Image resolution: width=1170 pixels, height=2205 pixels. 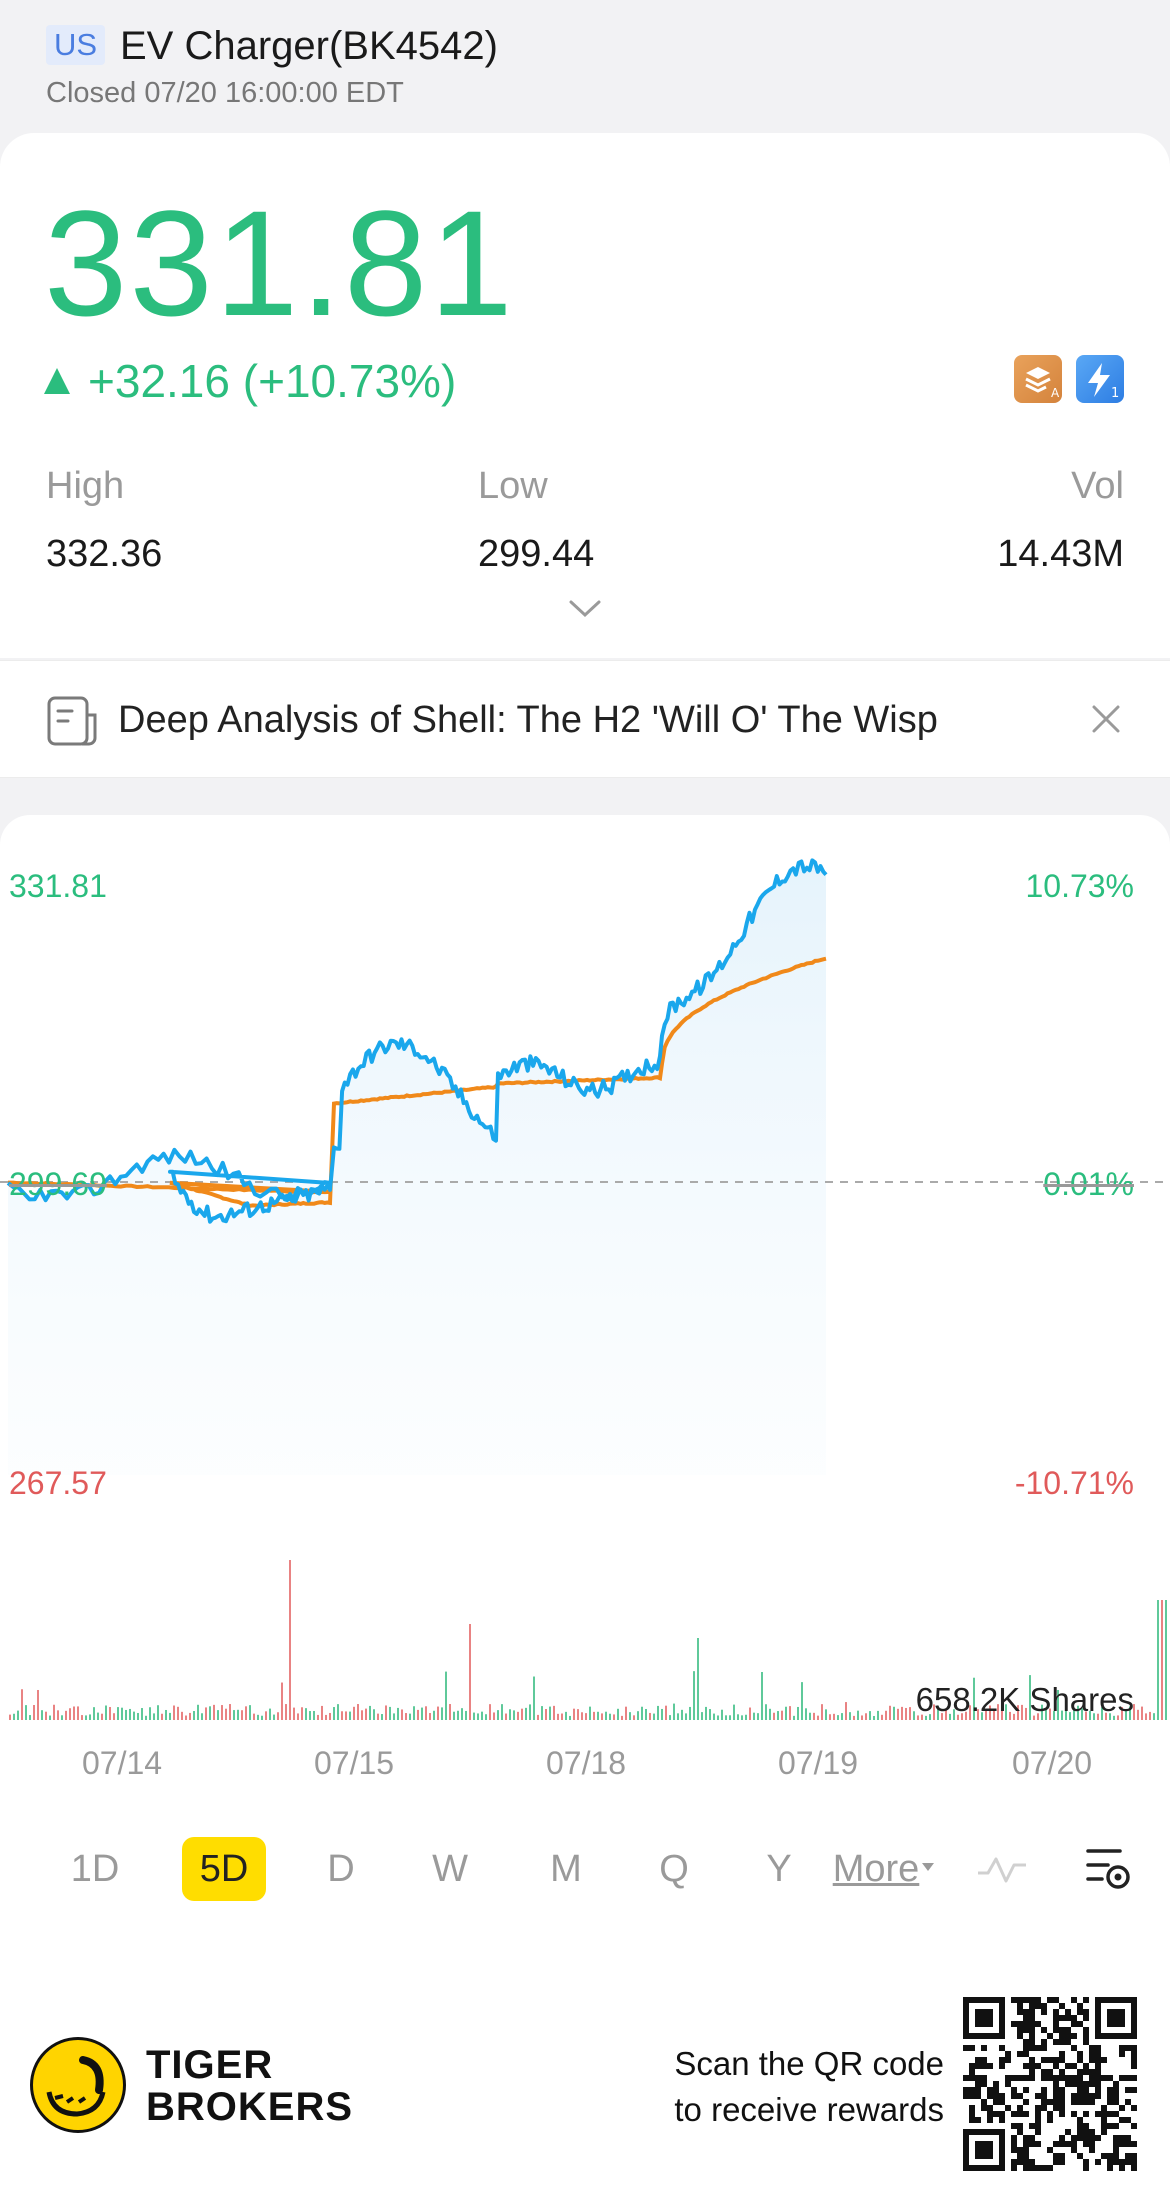 I want to click on stat-high: High 332.36, so click(x=104, y=520).